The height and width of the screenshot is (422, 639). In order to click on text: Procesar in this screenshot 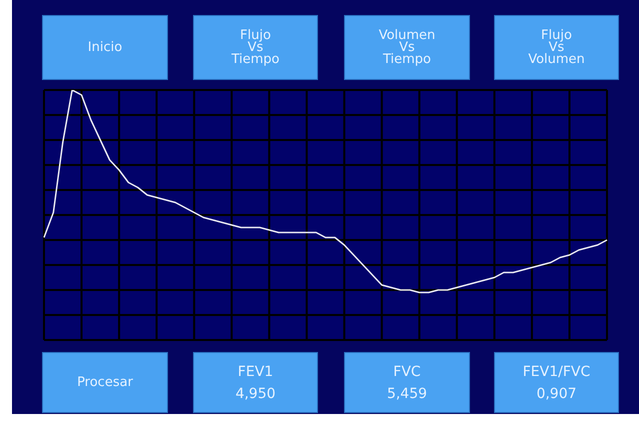, I will do `click(105, 382)`.